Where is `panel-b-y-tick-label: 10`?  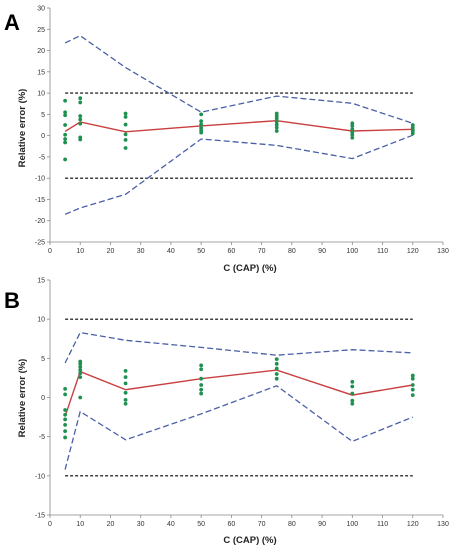 panel-b-y-tick-label: 10 is located at coordinates (41, 320).